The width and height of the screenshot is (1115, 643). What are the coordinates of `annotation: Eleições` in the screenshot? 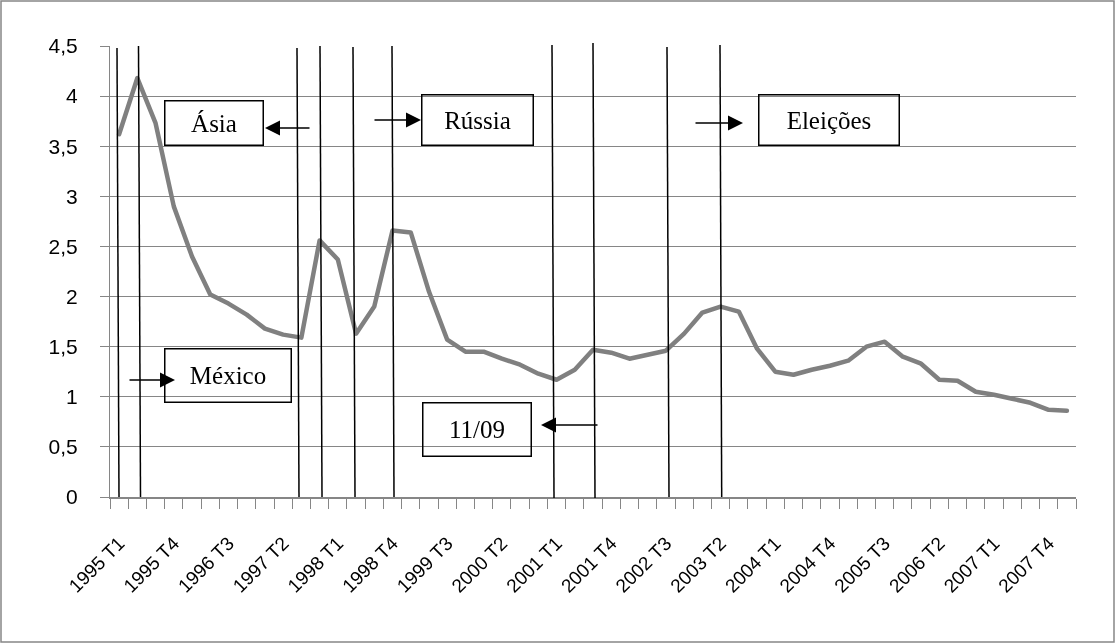 It's located at (829, 120).